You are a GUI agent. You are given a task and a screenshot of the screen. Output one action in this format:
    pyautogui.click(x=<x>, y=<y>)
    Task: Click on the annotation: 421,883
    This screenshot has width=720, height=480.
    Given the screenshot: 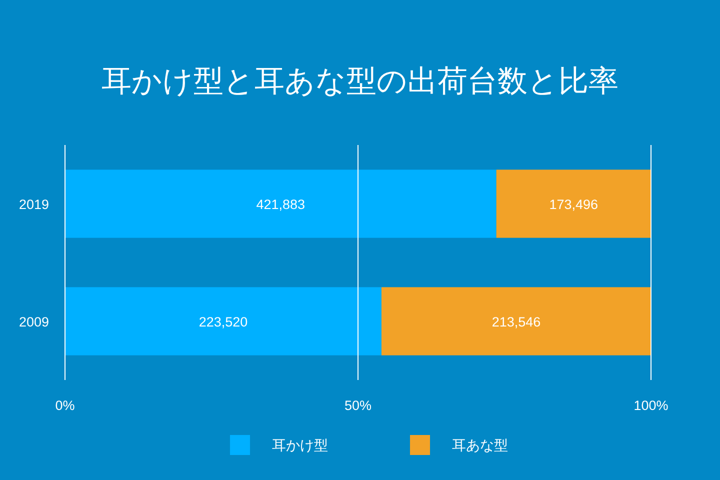 What is the action you would take?
    pyautogui.click(x=281, y=204)
    